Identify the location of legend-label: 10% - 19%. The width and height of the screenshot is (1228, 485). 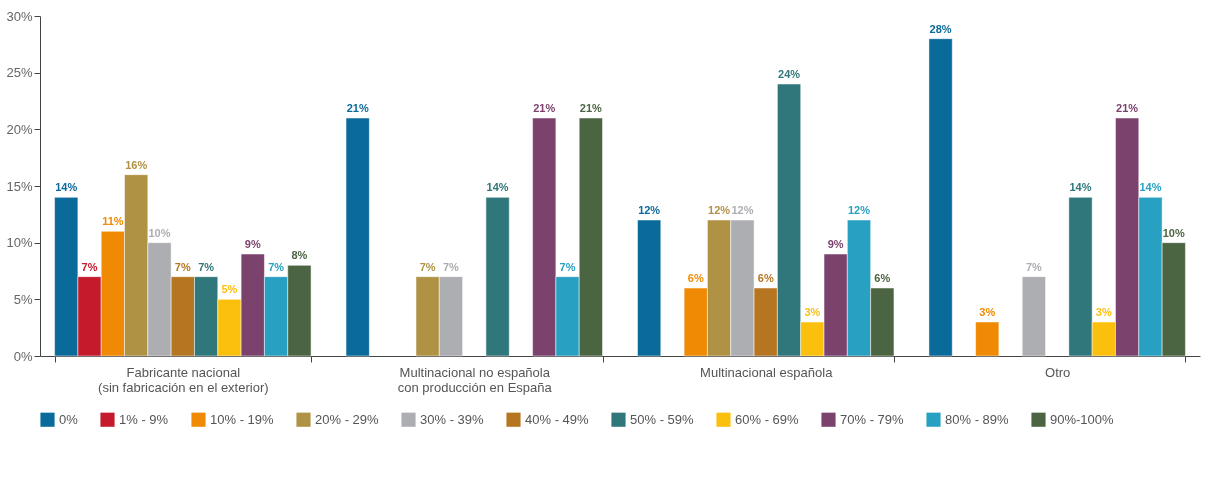
(242, 419).